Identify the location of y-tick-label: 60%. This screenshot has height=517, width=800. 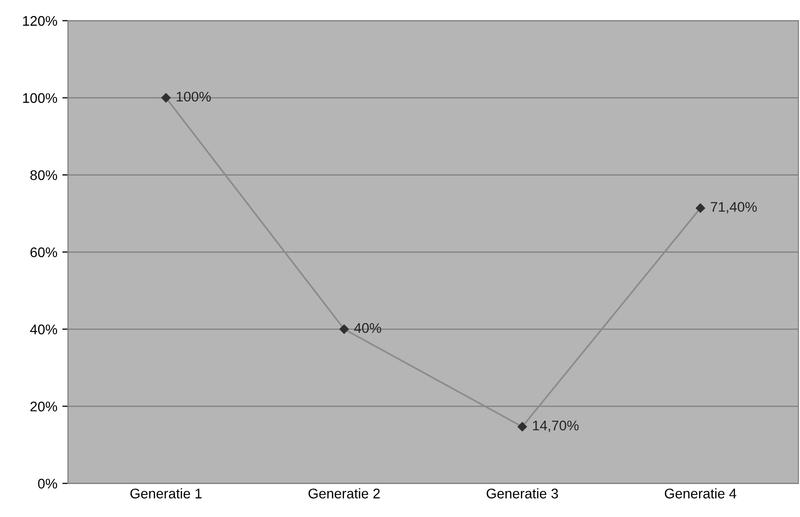
(44, 252).